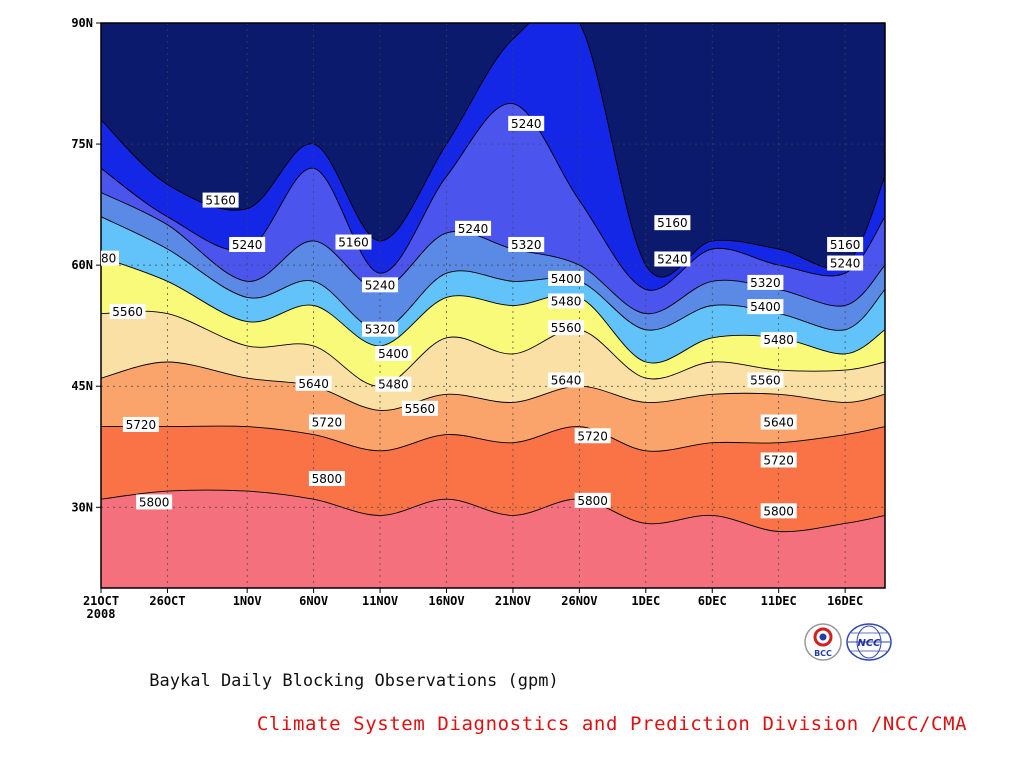 This screenshot has height=768, width=1024. I want to click on bcc-logo-text: BCC, so click(823, 653).